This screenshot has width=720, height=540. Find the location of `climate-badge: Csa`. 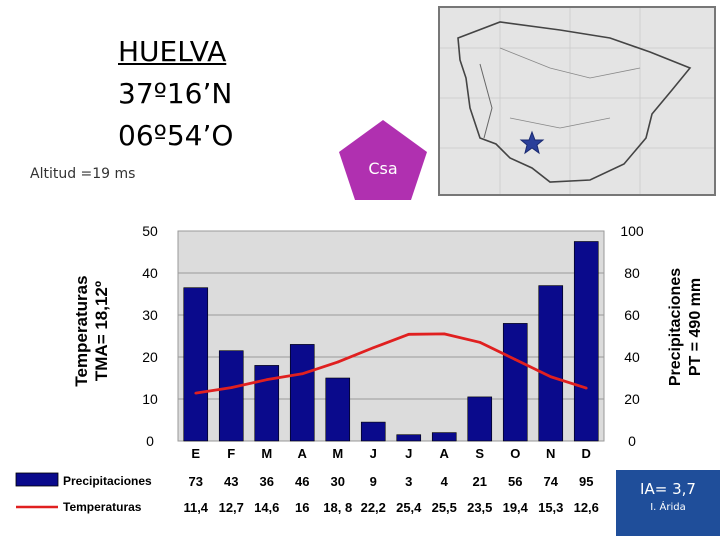

climate-badge: Csa is located at coordinates (383, 160).